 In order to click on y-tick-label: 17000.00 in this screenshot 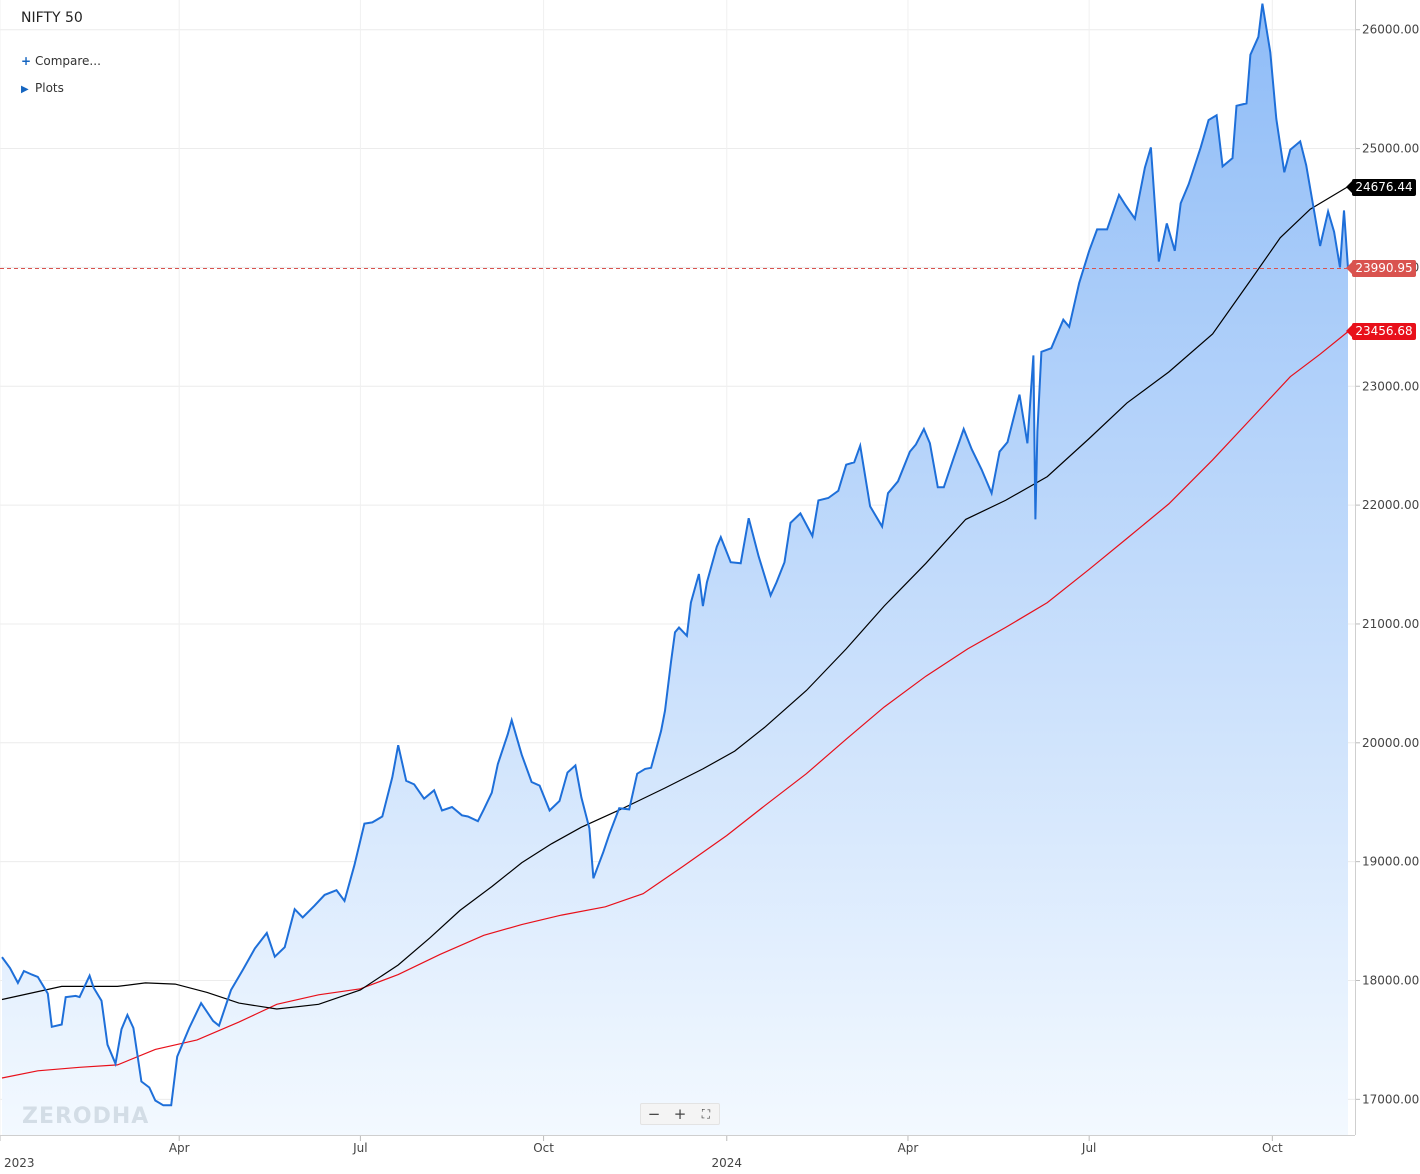, I will do `click(1390, 1099)`.